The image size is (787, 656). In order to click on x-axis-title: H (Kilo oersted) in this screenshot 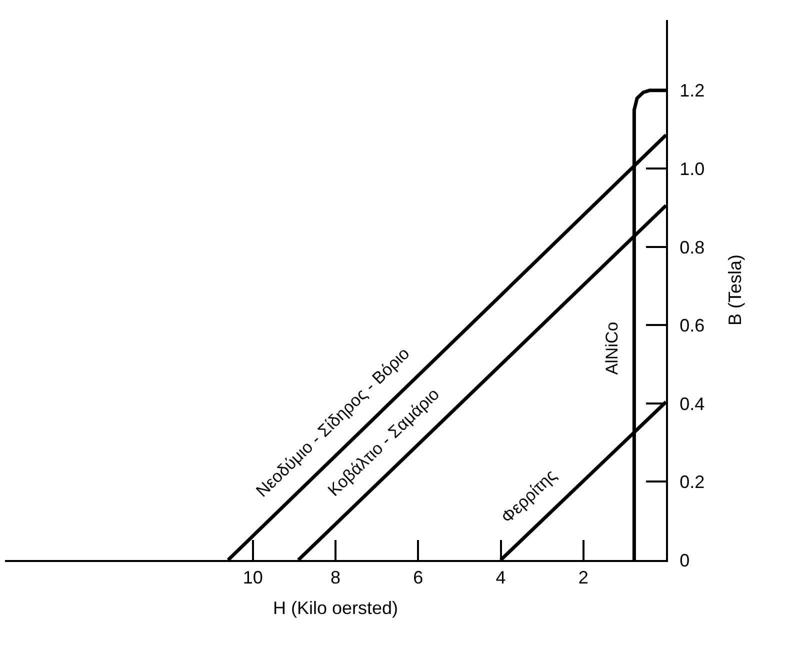, I will do `click(335, 608)`.